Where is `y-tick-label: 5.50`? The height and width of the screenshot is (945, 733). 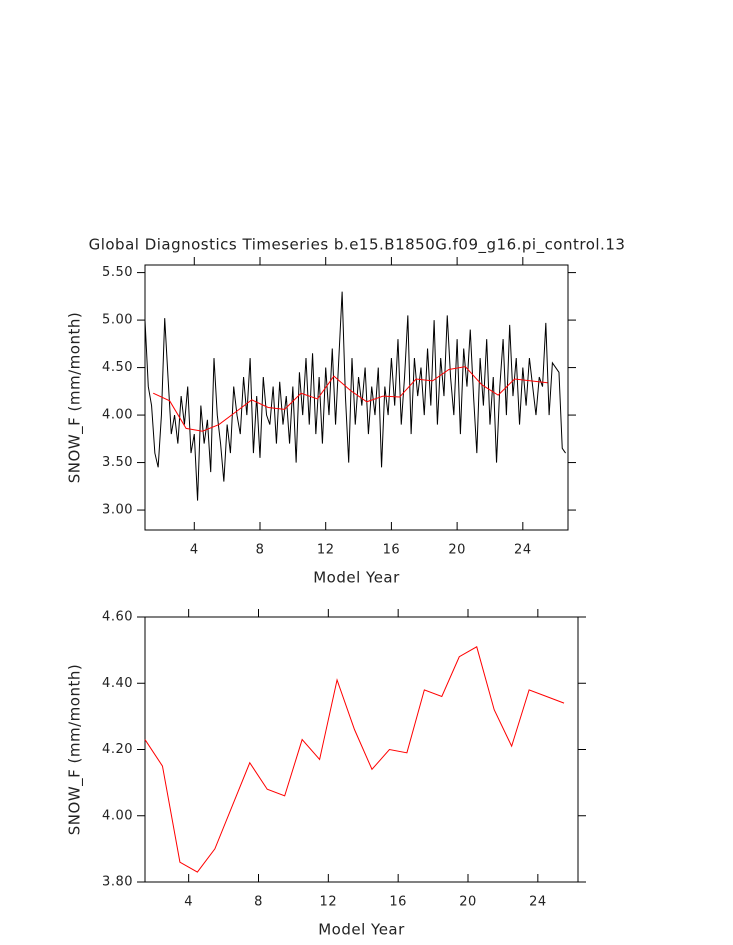 y-tick-label: 5.50 is located at coordinates (117, 272).